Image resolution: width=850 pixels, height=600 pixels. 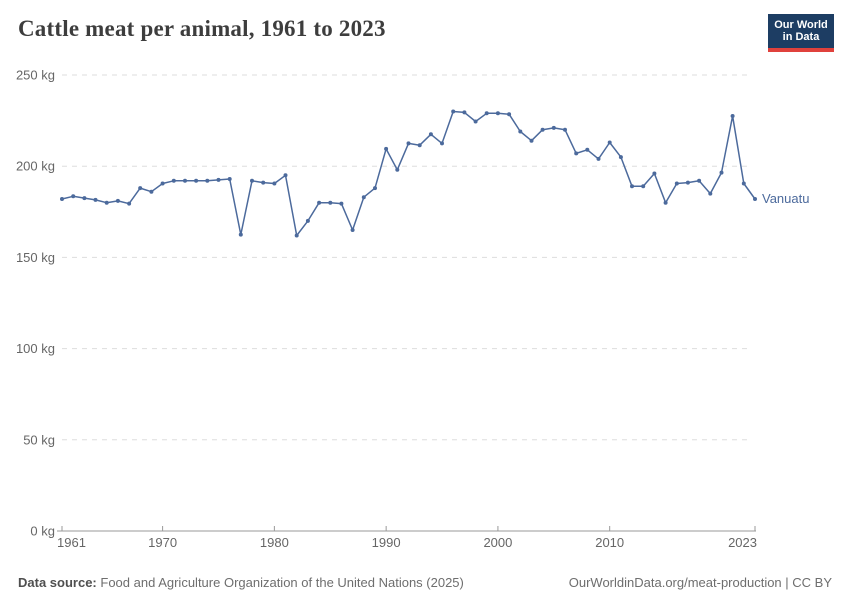 What do you see at coordinates (609, 542) in the screenshot?
I see `x-axis-label-2010: 2010` at bounding box center [609, 542].